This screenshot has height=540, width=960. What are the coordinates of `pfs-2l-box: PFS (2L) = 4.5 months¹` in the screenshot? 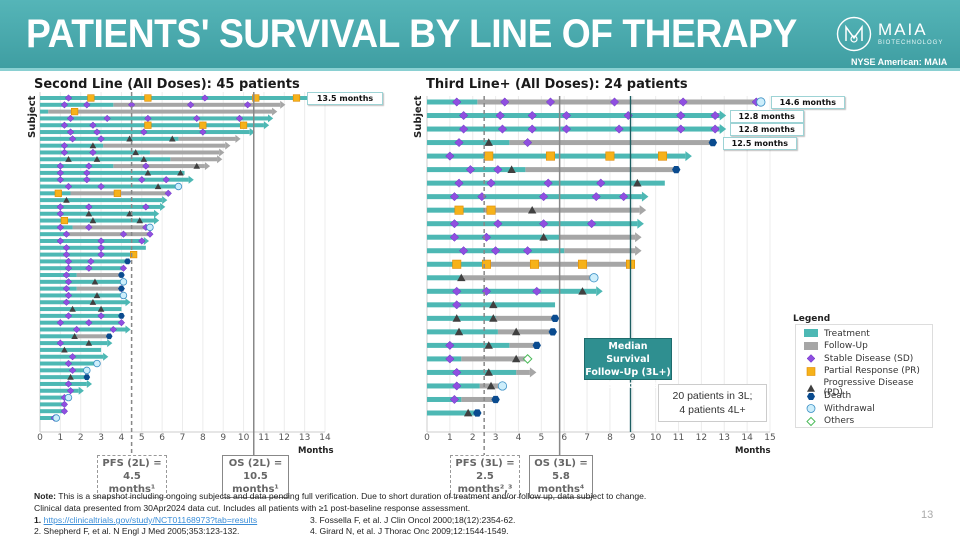 It's located at (132, 476).